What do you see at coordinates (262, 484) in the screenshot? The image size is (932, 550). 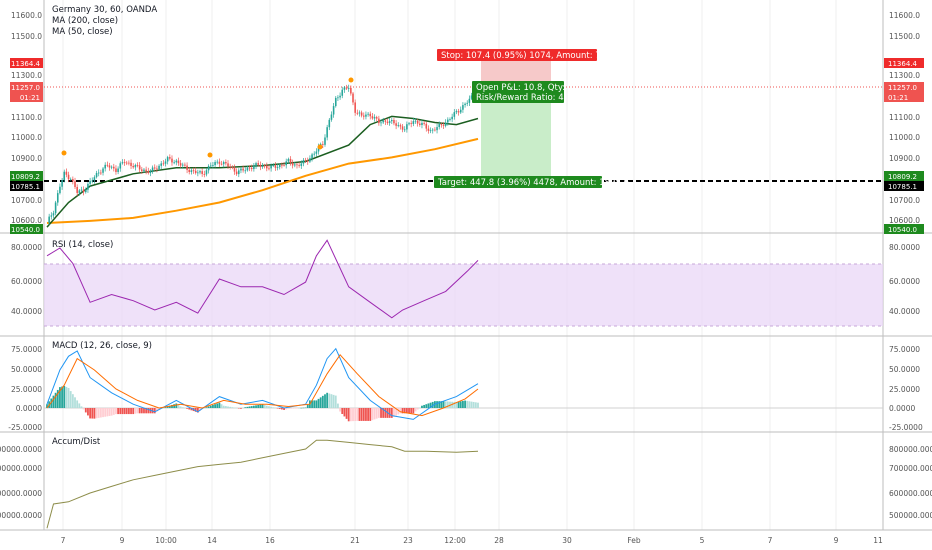 I see `accum-dist-line` at bounding box center [262, 484].